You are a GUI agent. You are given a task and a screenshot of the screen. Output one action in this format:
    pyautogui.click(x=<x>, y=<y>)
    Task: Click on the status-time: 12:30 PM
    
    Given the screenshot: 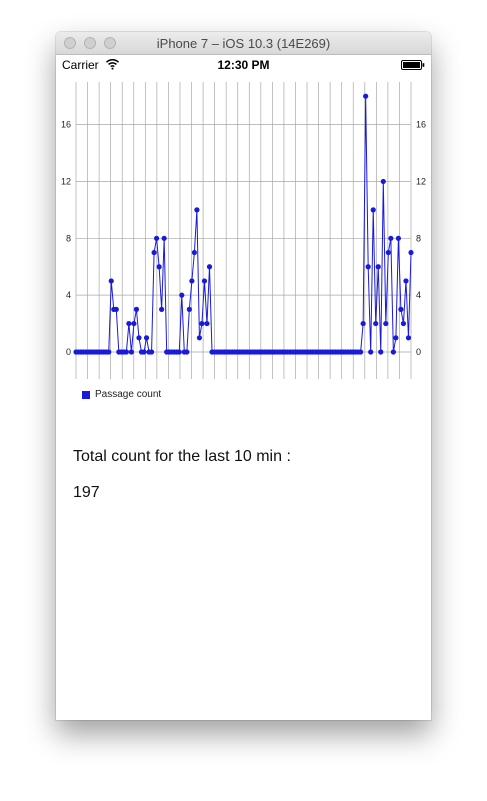 What is the action you would take?
    pyautogui.click(x=243, y=65)
    